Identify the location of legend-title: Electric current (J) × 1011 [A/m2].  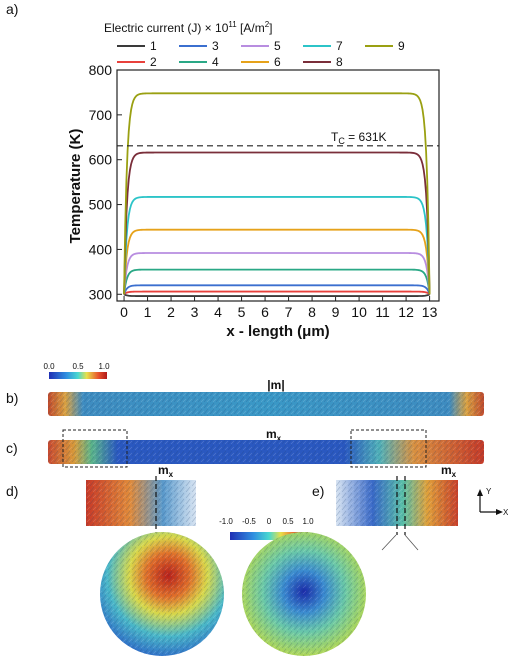
(188, 27).